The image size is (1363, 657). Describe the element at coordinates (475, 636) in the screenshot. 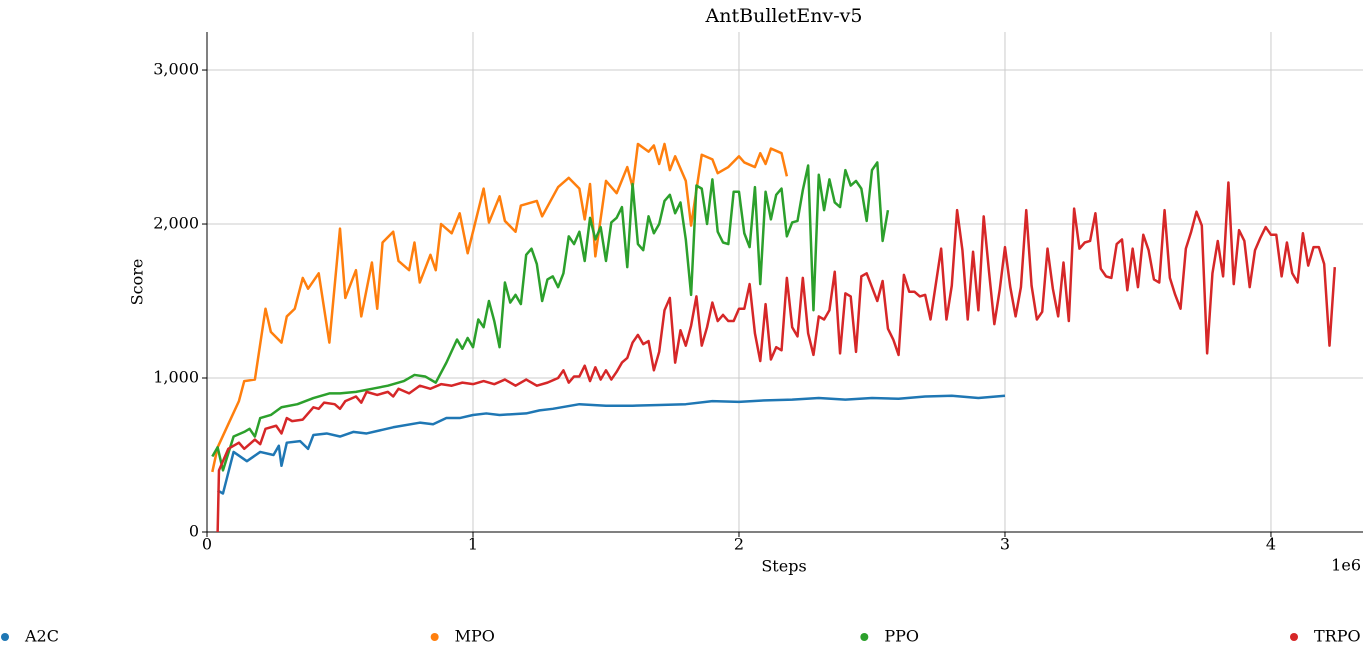

I see `legend-label: MPO` at that location.